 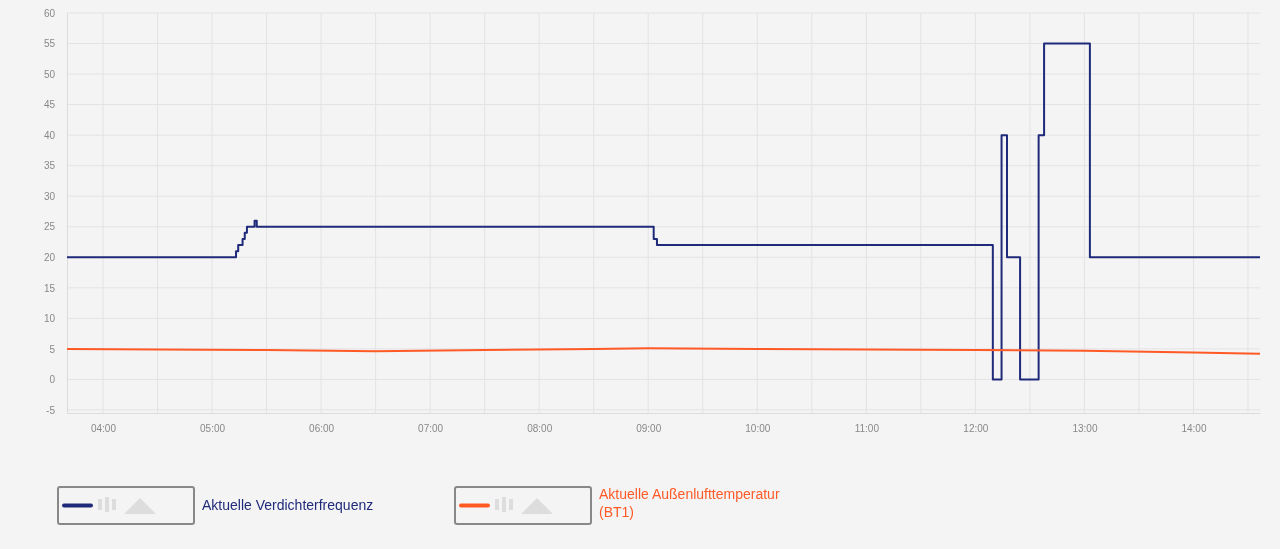 What do you see at coordinates (49, 105) in the screenshot?
I see `y-tick-label: 45` at bounding box center [49, 105].